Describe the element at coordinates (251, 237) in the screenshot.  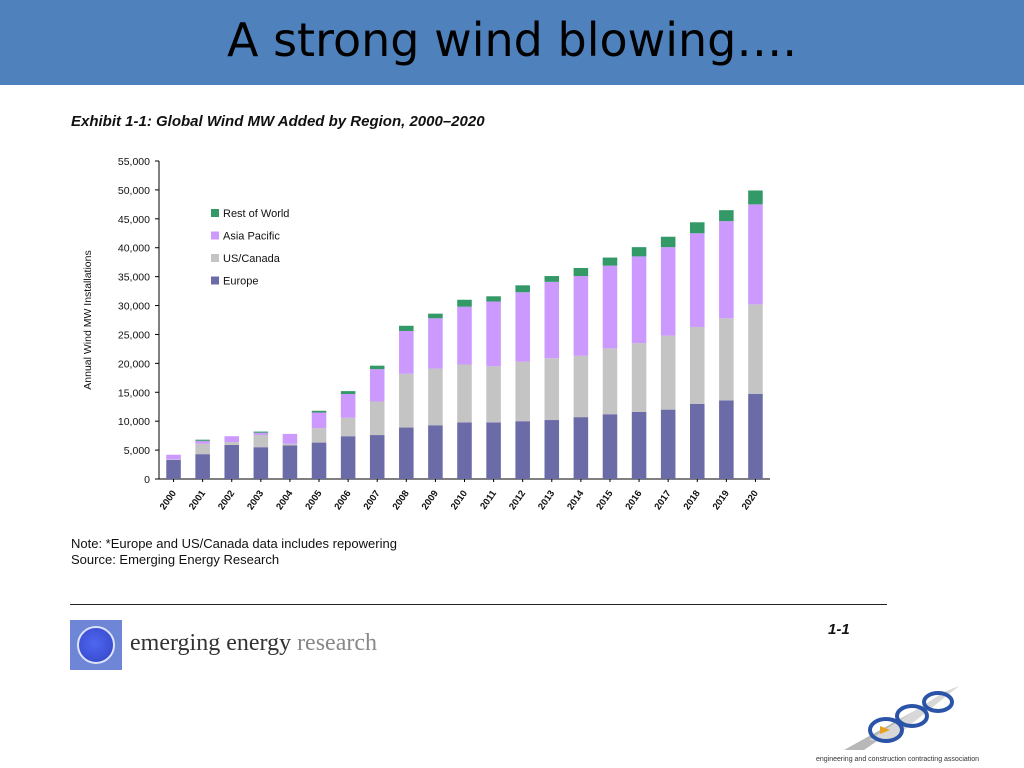
I see `legend-label: Asia Pacific` at that location.